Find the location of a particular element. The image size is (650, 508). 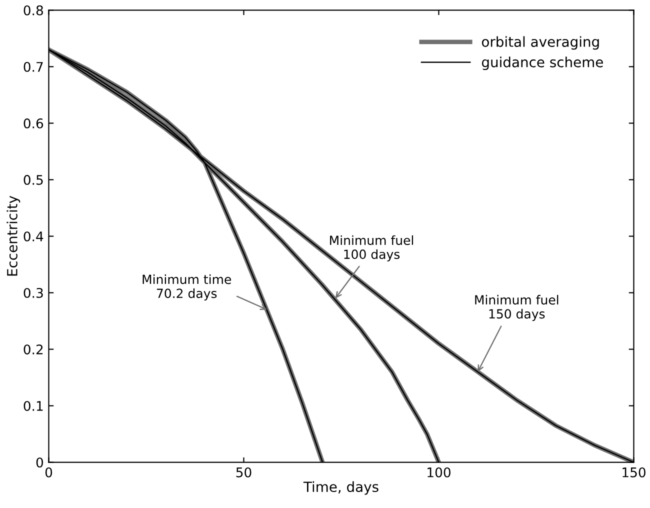

x-tick-label: 150 is located at coordinates (634, 472).